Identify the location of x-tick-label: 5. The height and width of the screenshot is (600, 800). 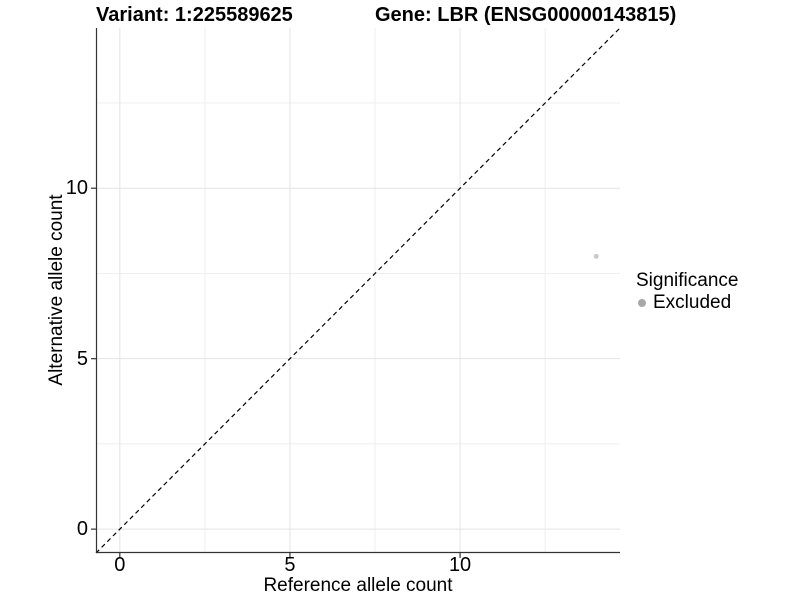
(290, 565).